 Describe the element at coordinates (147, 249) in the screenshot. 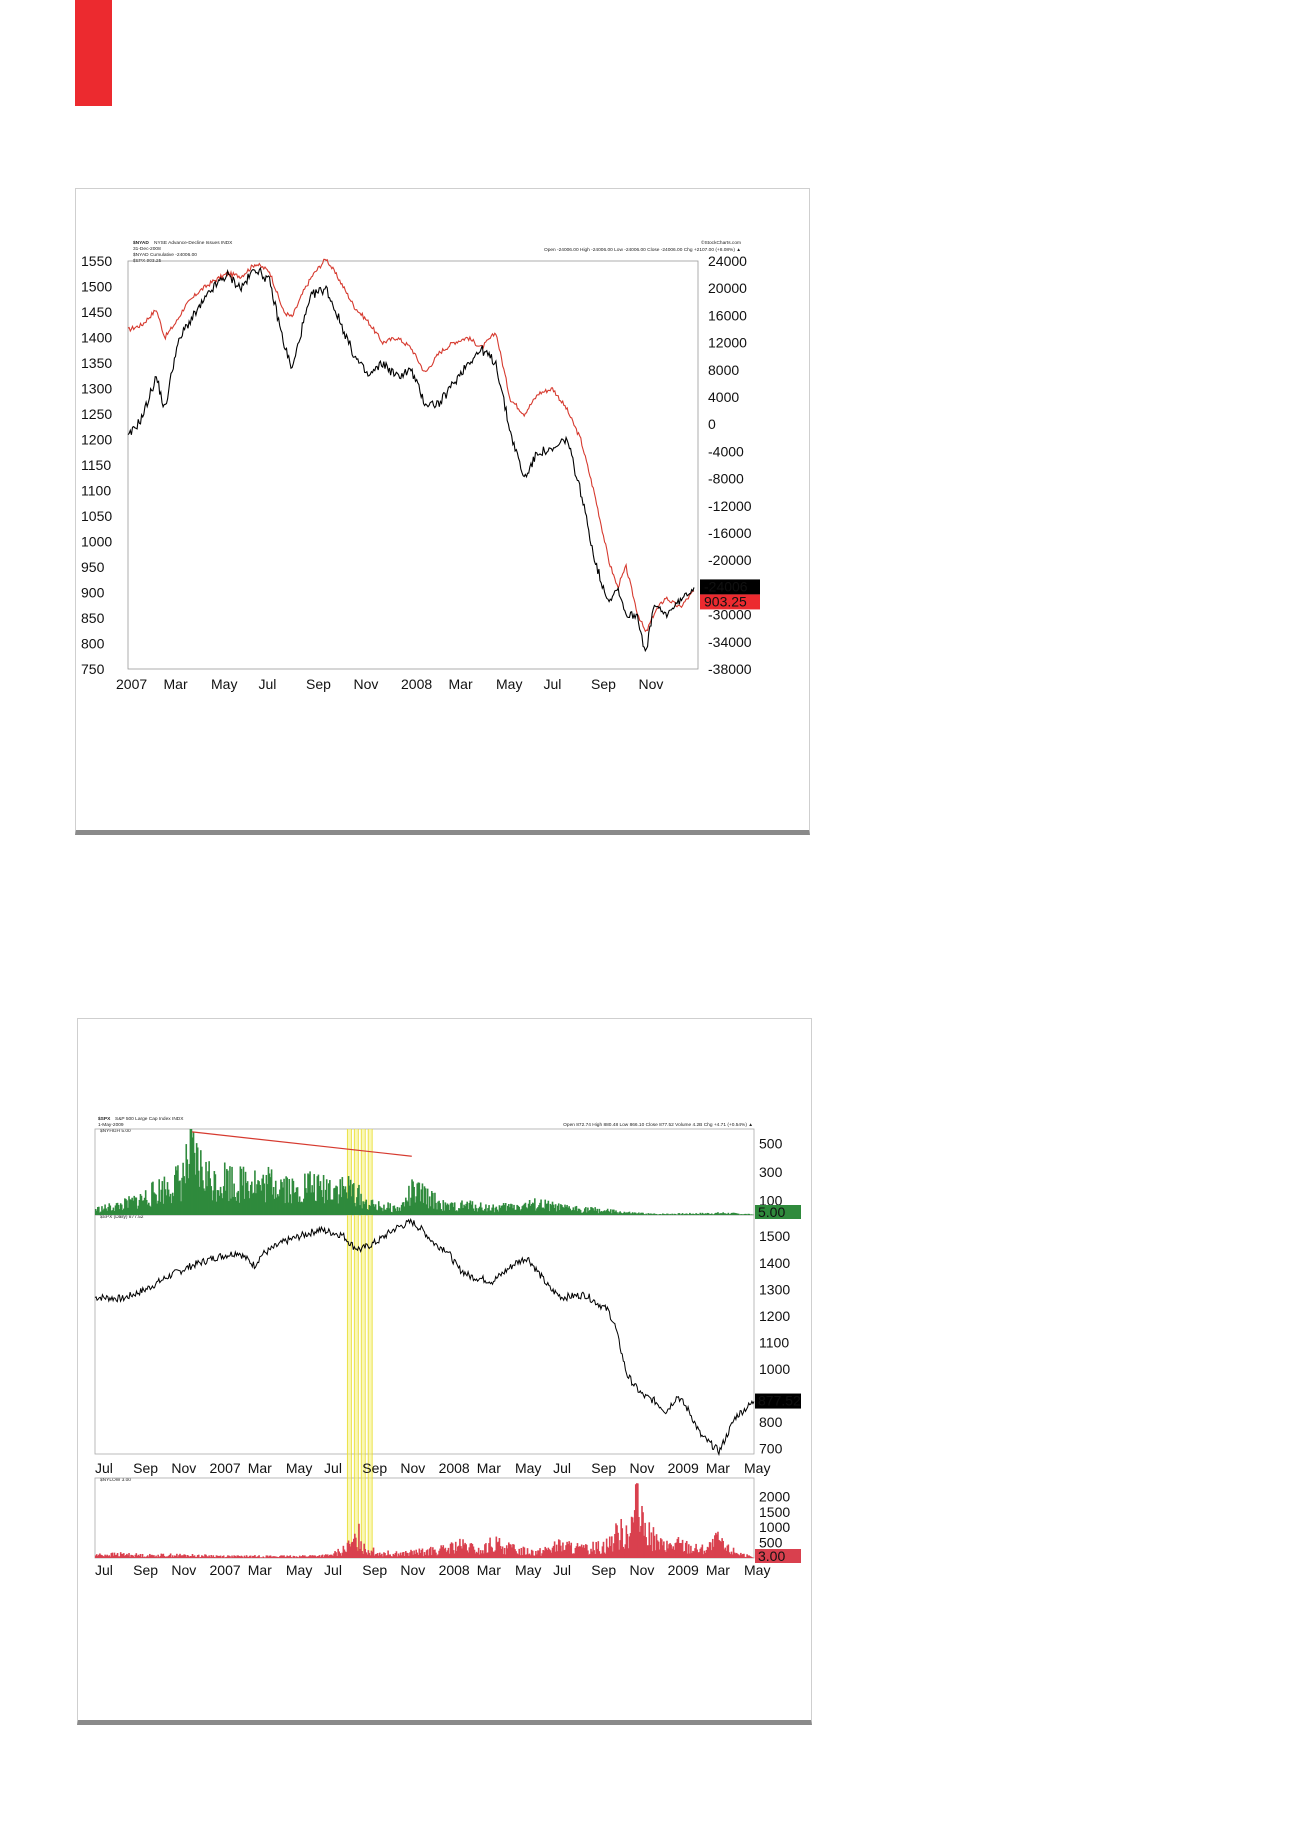

I see `chart1-date: 31-Dec-2008` at that location.